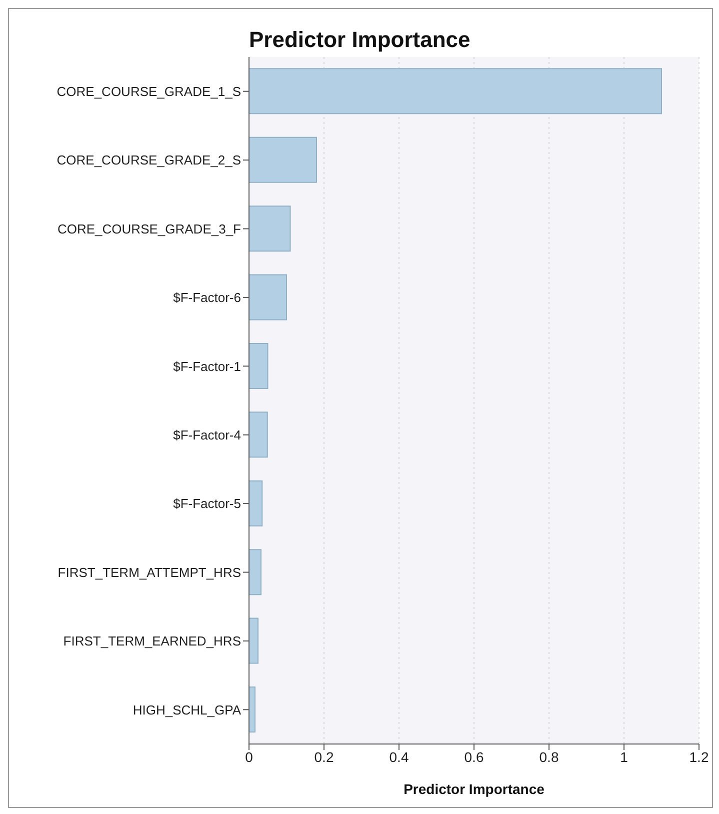 This screenshot has width=719, height=814. What do you see at coordinates (150, 228) in the screenshot?
I see `y-tick-label: CORE_COURSE_GRADE_3_F` at bounding box center [150, 228].